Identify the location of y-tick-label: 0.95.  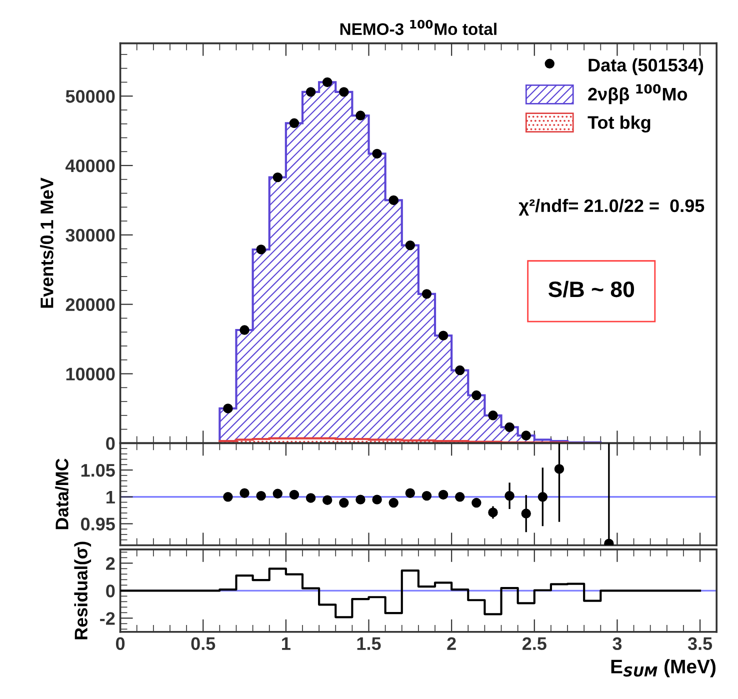
(98, 524).